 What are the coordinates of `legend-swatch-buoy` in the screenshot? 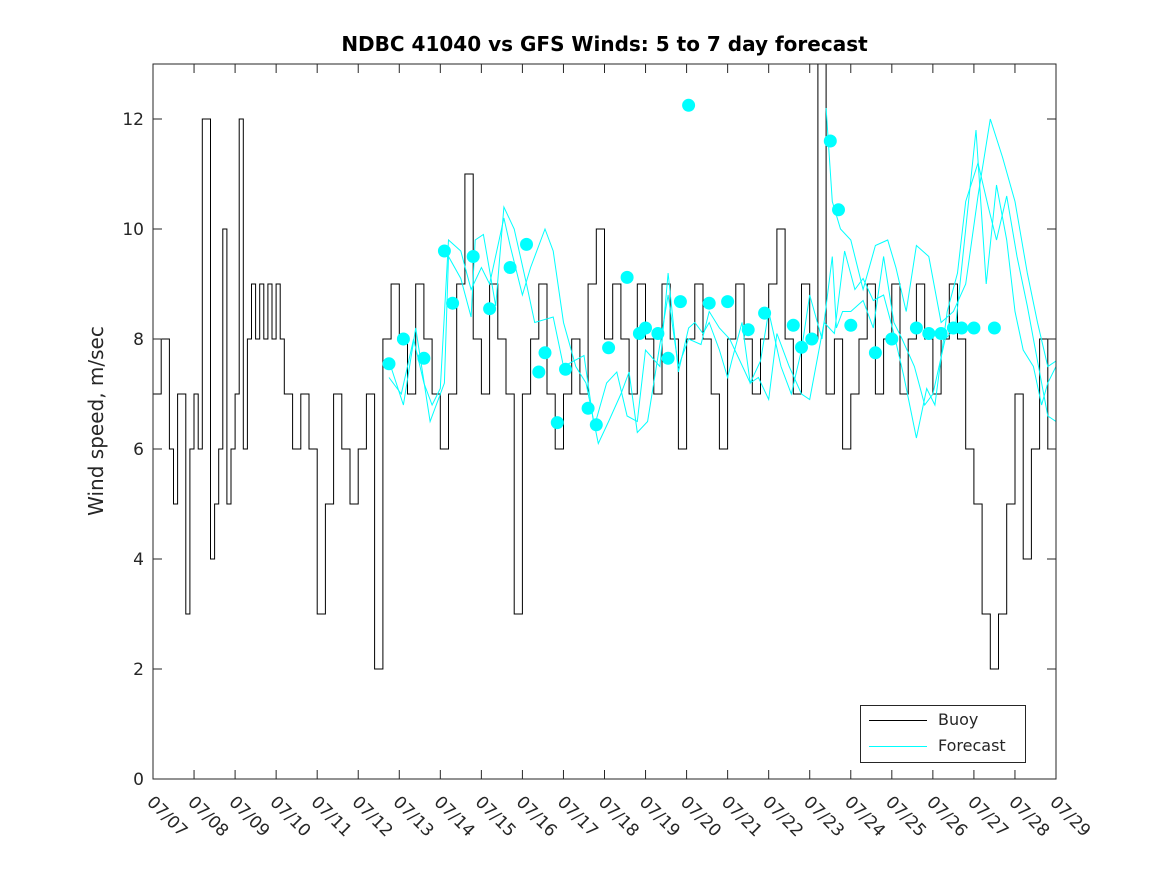 It's located at (898, 720).